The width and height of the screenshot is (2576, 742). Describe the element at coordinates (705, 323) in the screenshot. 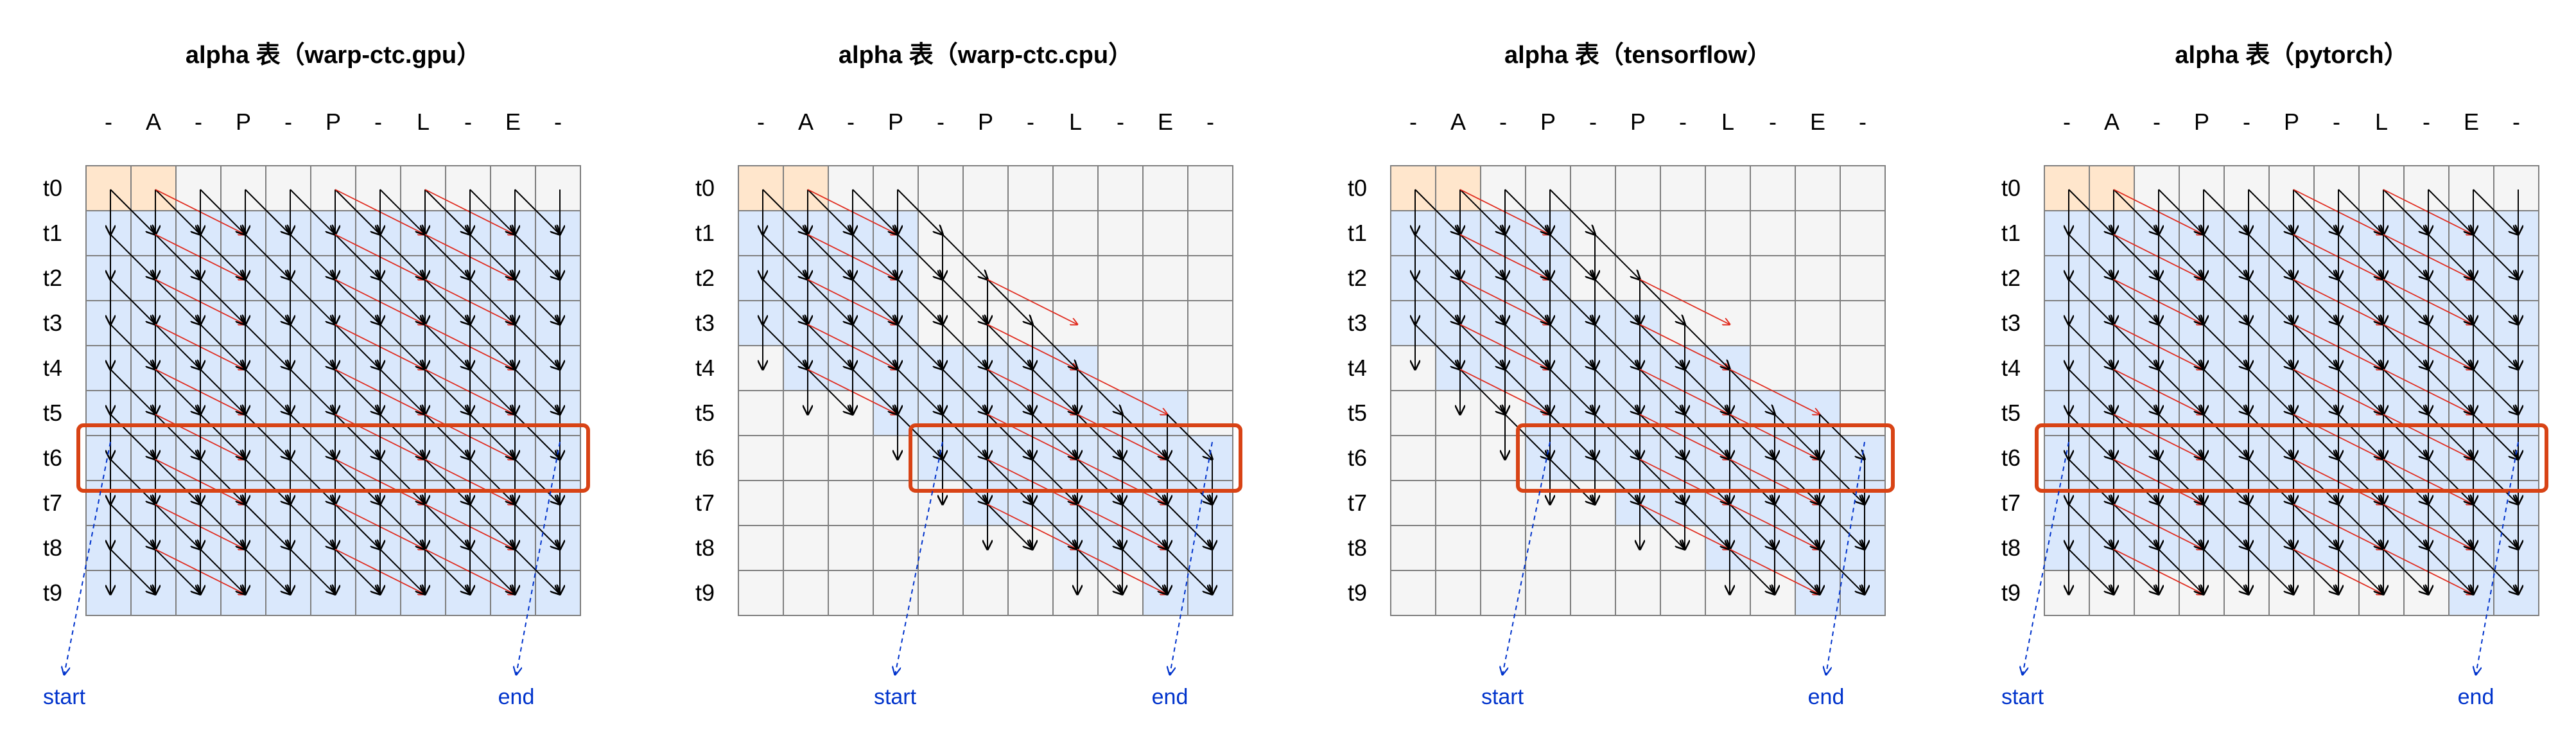

I see `time-step-label: t3` at that location.